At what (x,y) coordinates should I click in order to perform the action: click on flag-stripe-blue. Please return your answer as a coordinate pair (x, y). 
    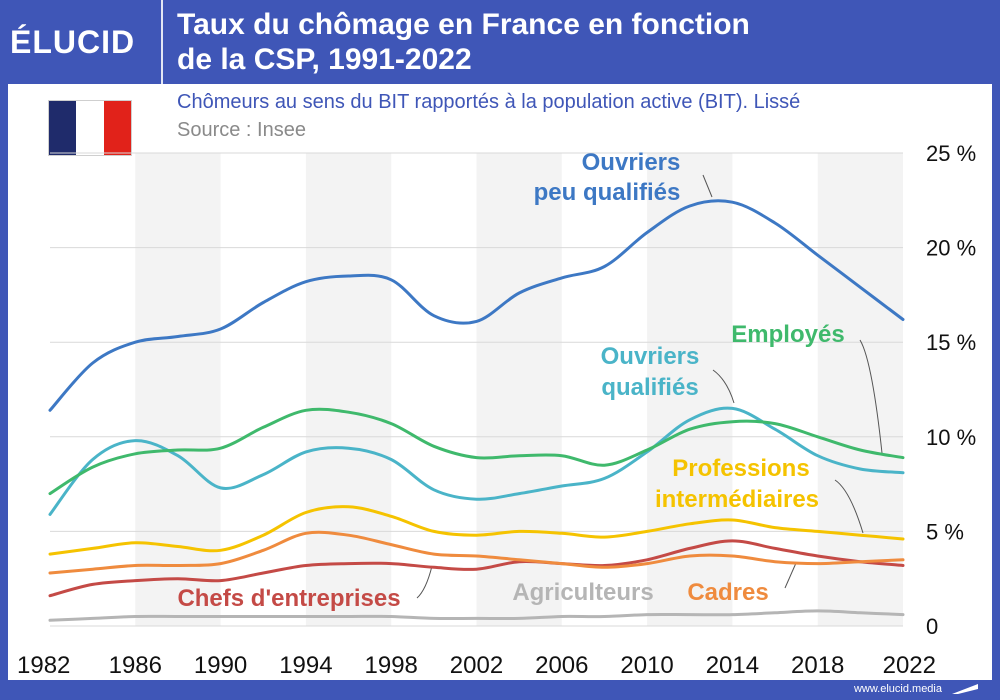
    Looking at the image, I should click on (63, 128).